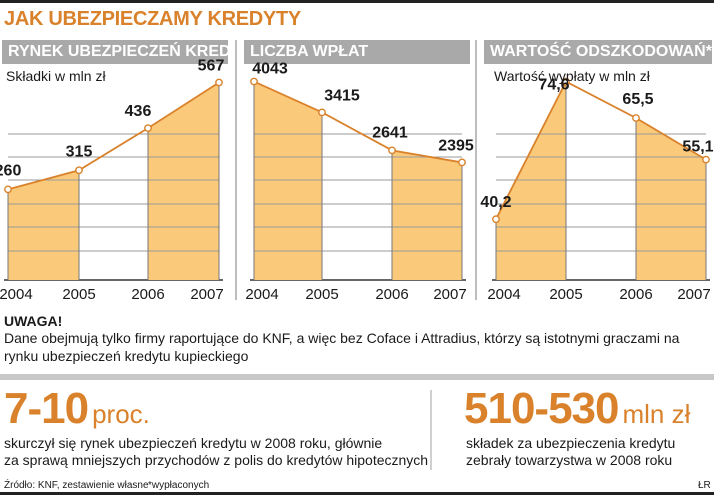  I want to click on value-label: 2641, so click(390, 132).